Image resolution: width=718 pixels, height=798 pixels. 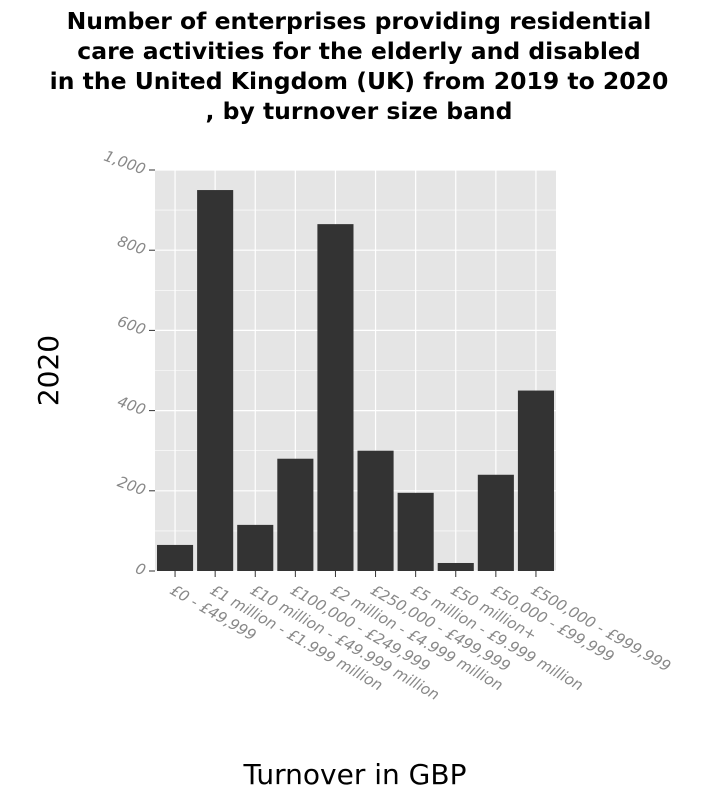 I want to click on y-tick-label: 400, so click(x=131, y=405).